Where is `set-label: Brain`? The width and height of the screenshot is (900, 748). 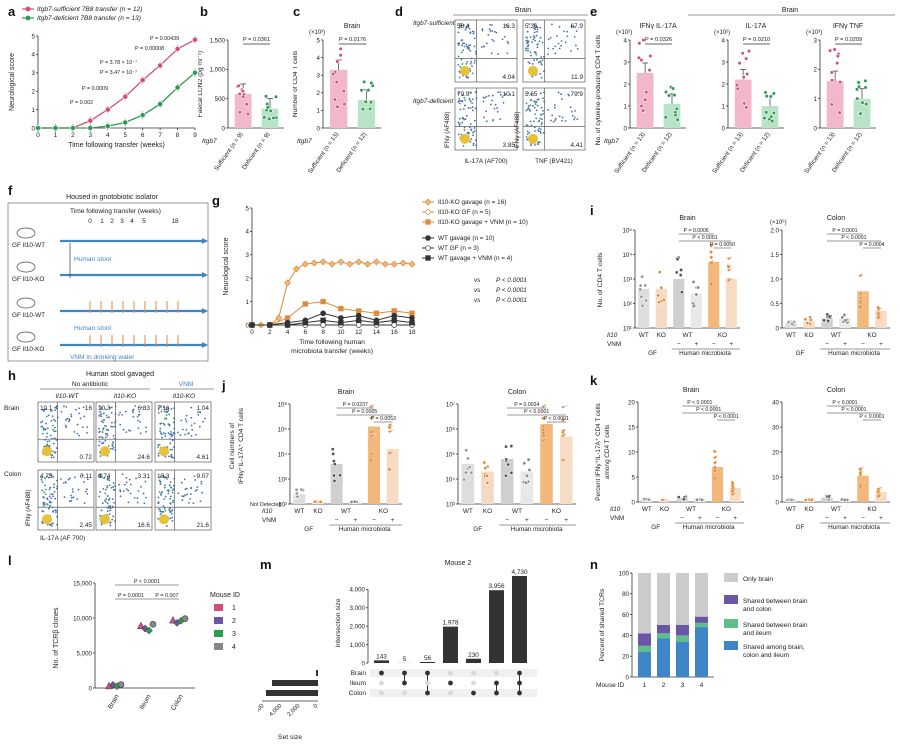 set-label: Brain is located at coordinates (359, 673).